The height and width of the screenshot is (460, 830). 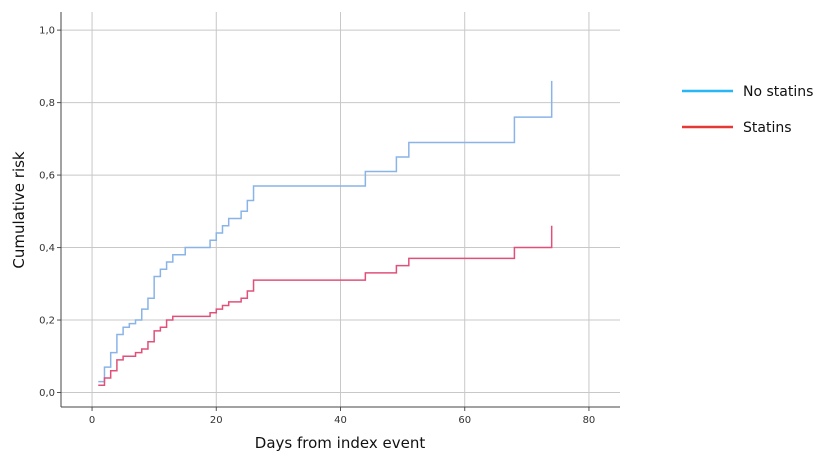 I want to click on y-axis-title: Cumulative risk, so click(x=19, y=210).